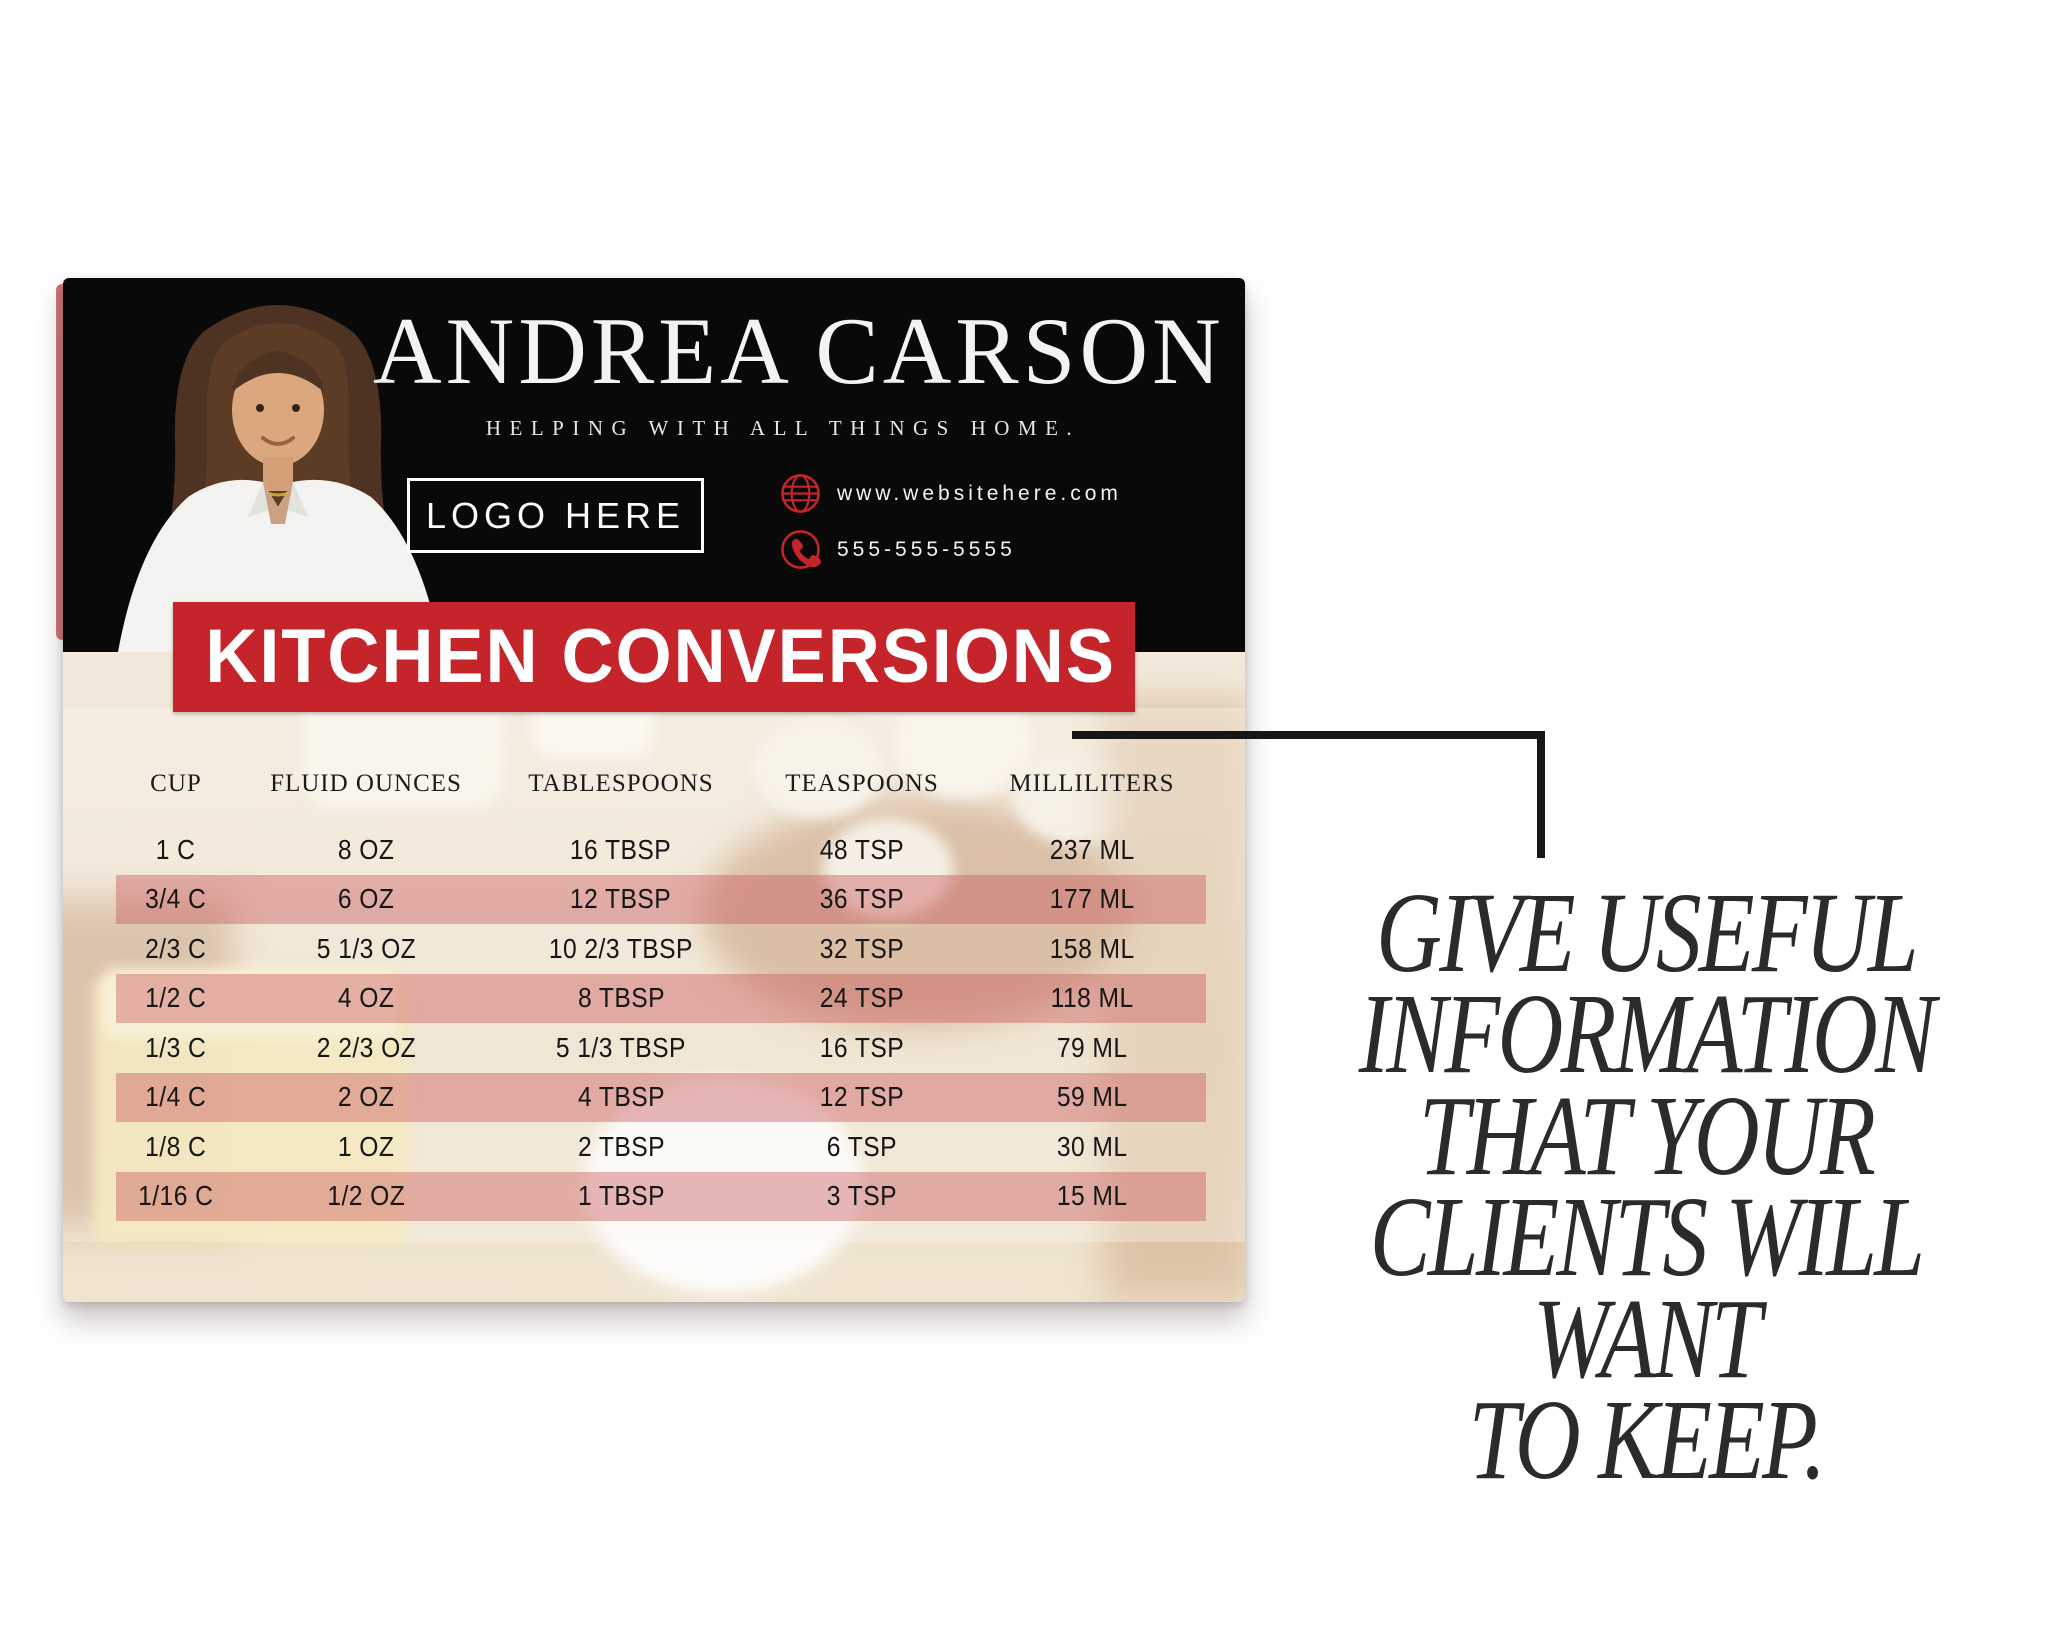 This screenshot has height=1638, width=2048. What do you see at coordinates (366, 948) in the screenshot?
I see `table-cell: 5 1/3 OZ` at bounding box center [366, 948].